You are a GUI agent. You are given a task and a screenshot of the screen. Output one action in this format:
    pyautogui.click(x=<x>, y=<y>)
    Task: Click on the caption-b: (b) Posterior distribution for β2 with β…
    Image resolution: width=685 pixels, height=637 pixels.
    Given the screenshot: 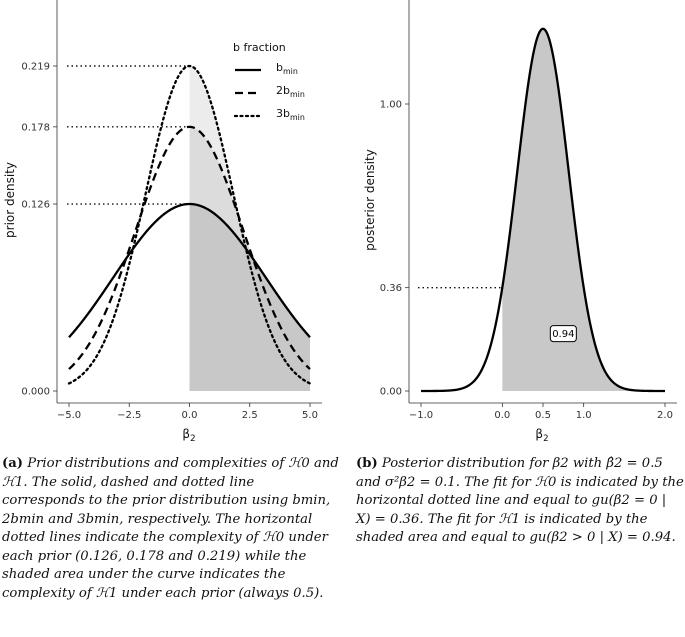 What is the action you would take?
    pyautogui.click(x=520, y=501)
    